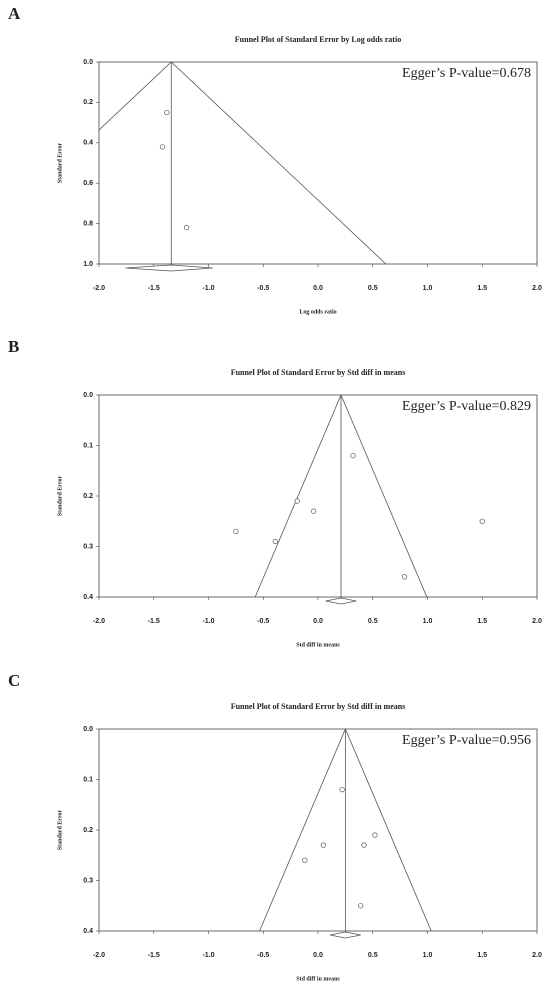 This screenshot has height=985, width=550. Describe the element at coordinates (88, 223) in the screenshot. I see `y-tick-label: 0.8` at that location.